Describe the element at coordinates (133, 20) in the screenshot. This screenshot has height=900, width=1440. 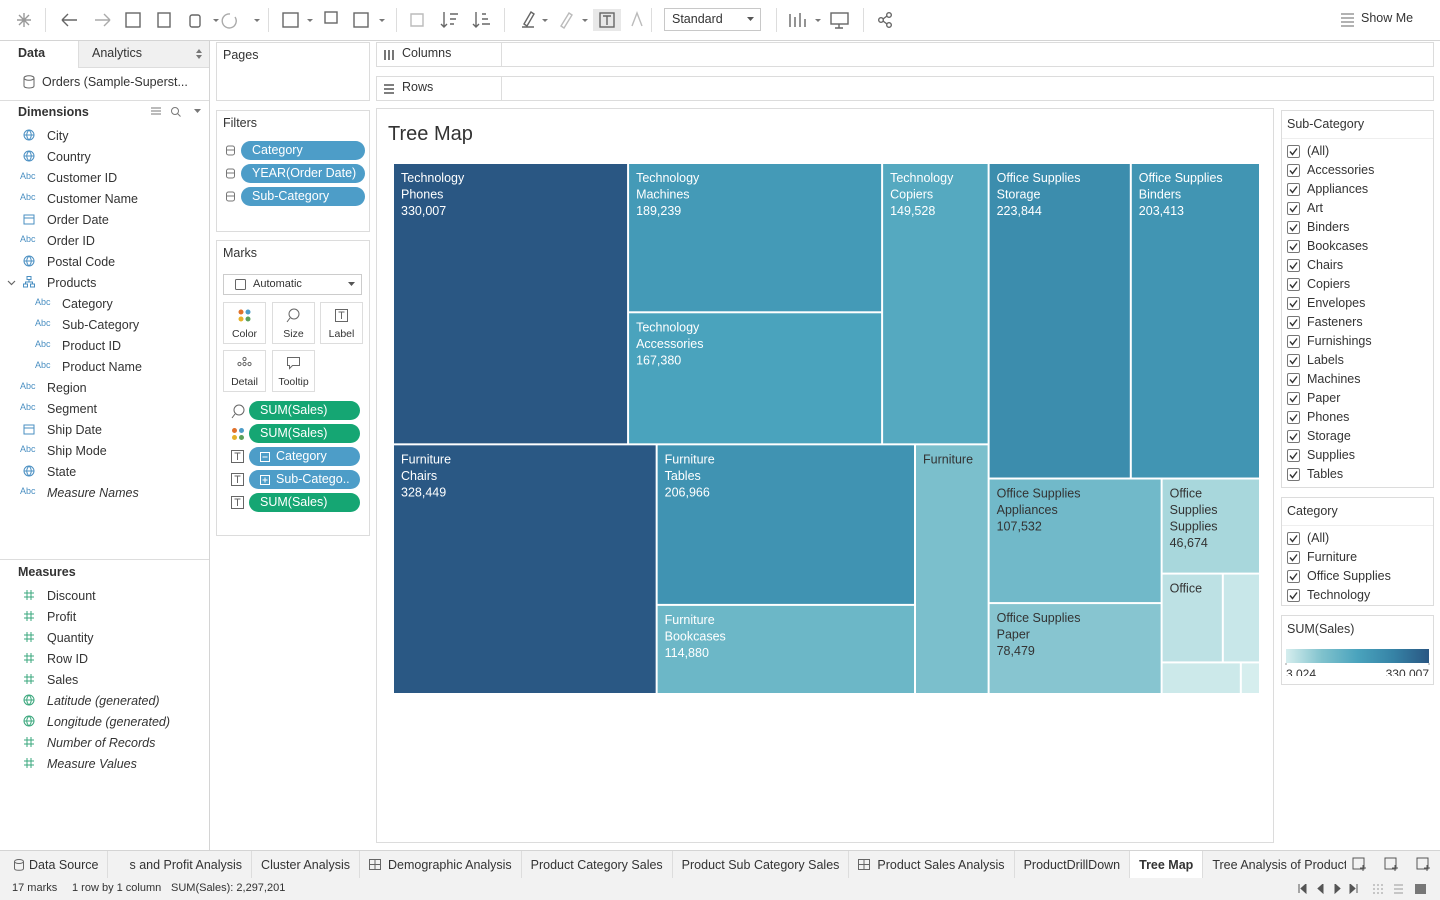
I see `save-icon` at that location.